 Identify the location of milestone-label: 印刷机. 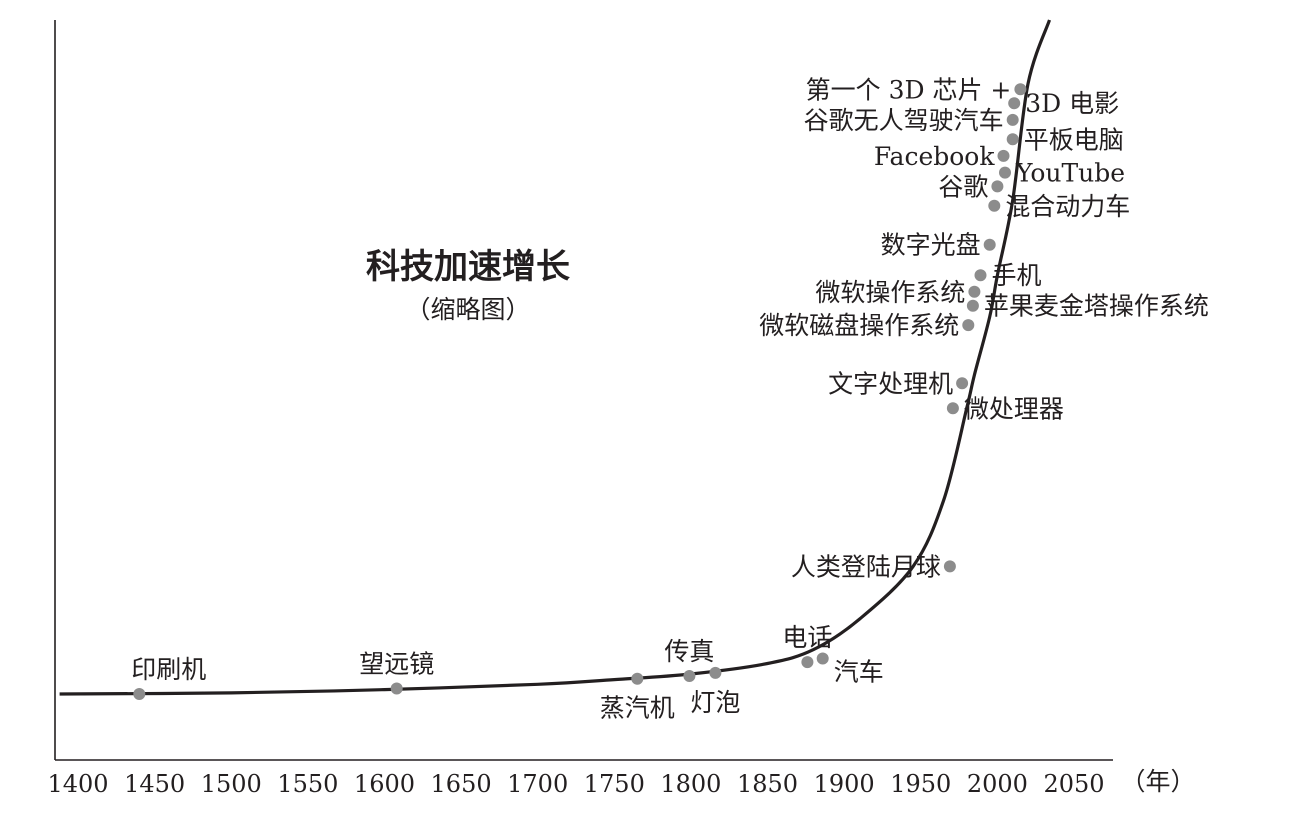
(168, 669).